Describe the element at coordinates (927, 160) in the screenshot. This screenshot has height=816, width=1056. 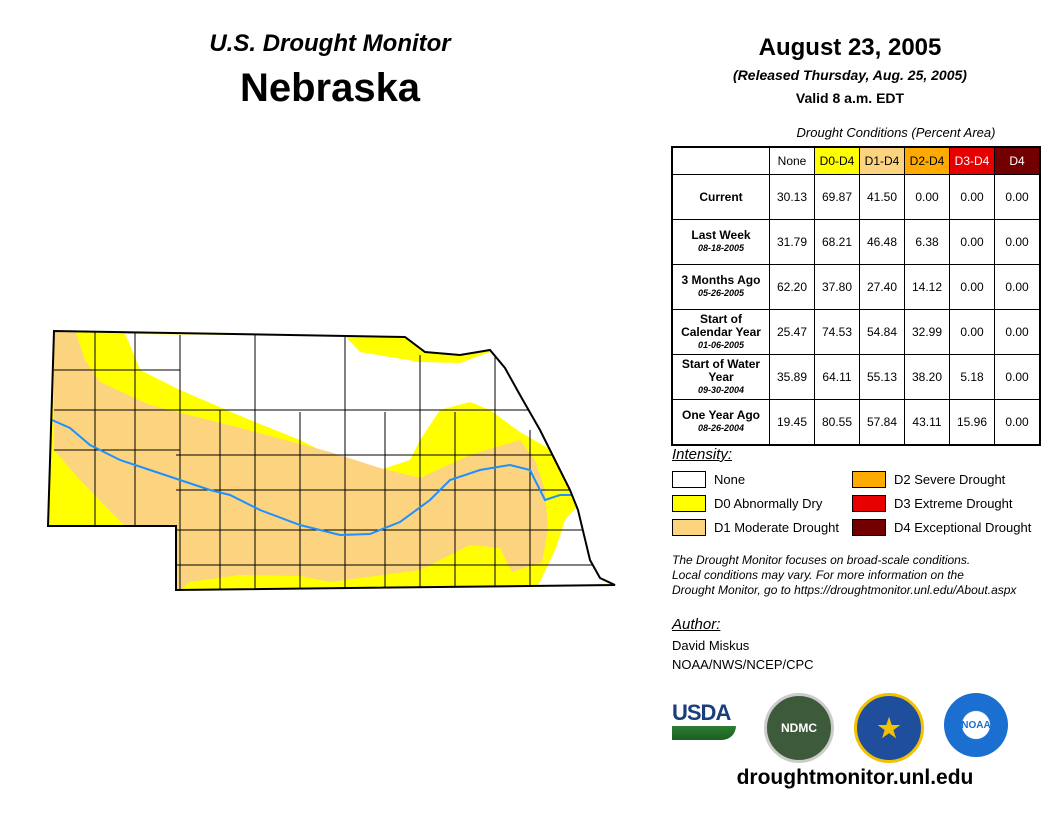
I see `column-header: D2-D4` at that location.